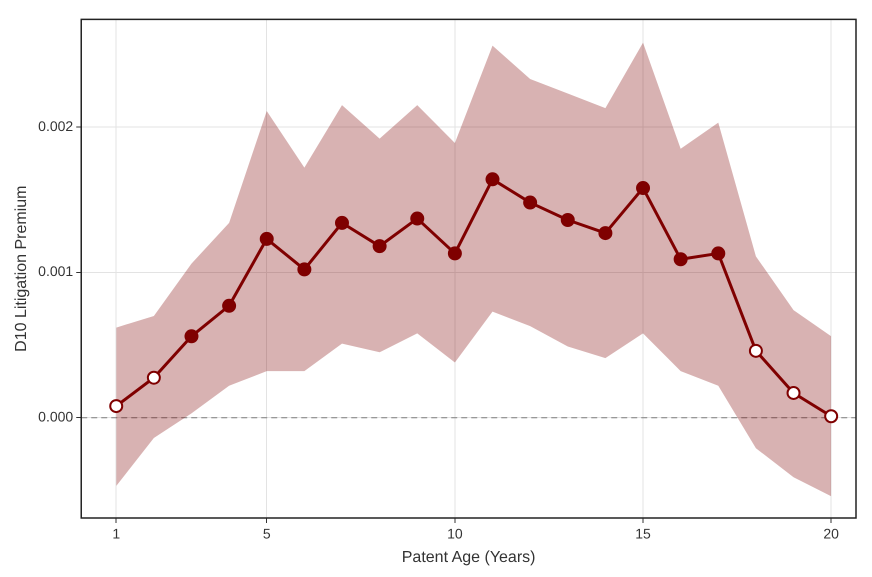  Describe the element at coordinates (831, 533) in the screenshot. I see `x-tick-label: 20` at that location.